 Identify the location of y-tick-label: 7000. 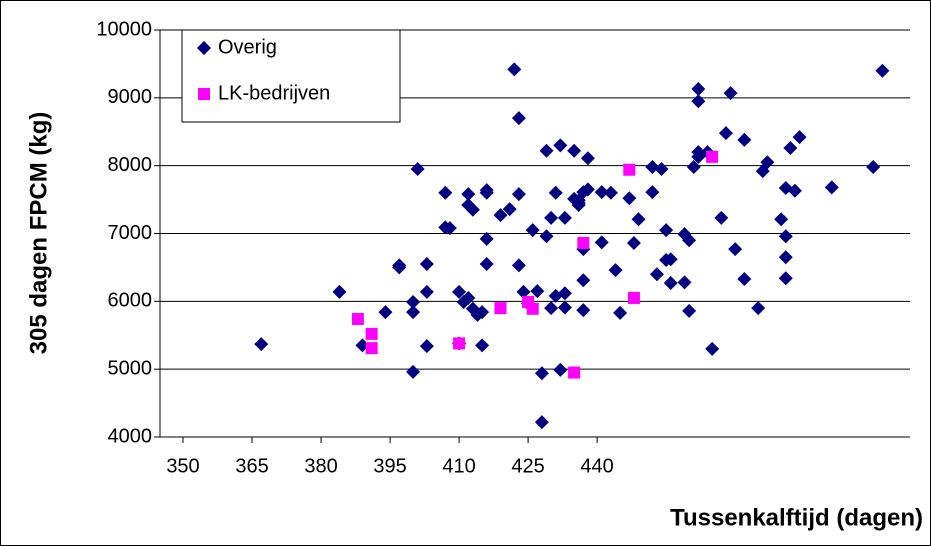
(130, 233).